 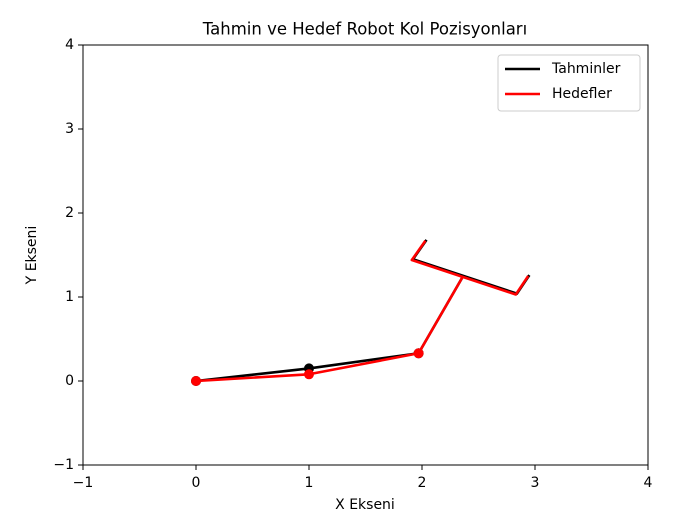 I want to click on y-tick-label: −1, so click(x=63, y=465).